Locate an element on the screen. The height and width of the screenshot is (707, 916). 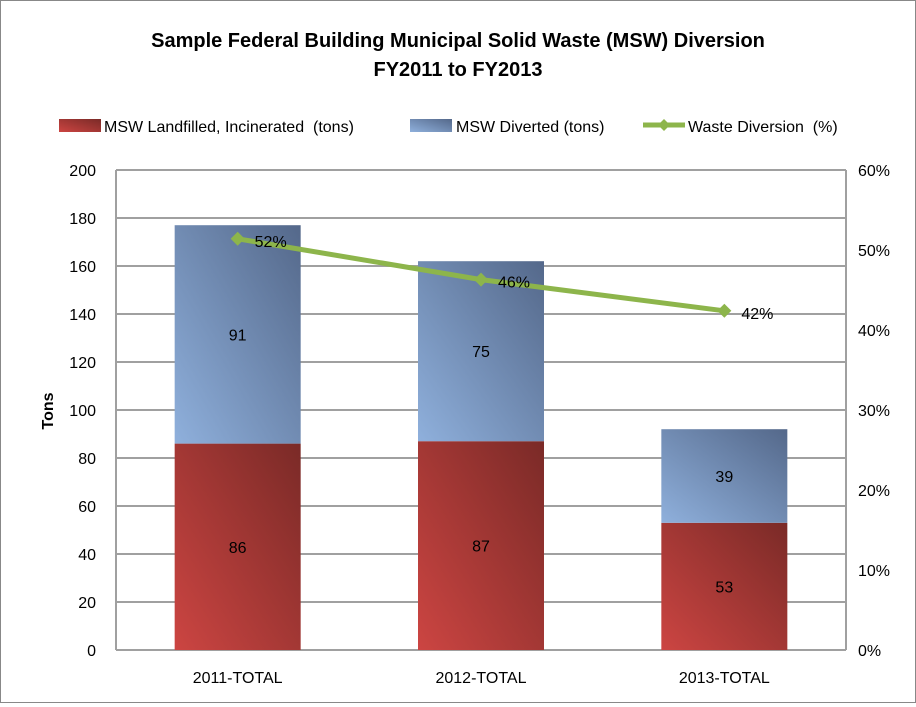
y-tick-label: 20 is located at coordinates (87, 603).